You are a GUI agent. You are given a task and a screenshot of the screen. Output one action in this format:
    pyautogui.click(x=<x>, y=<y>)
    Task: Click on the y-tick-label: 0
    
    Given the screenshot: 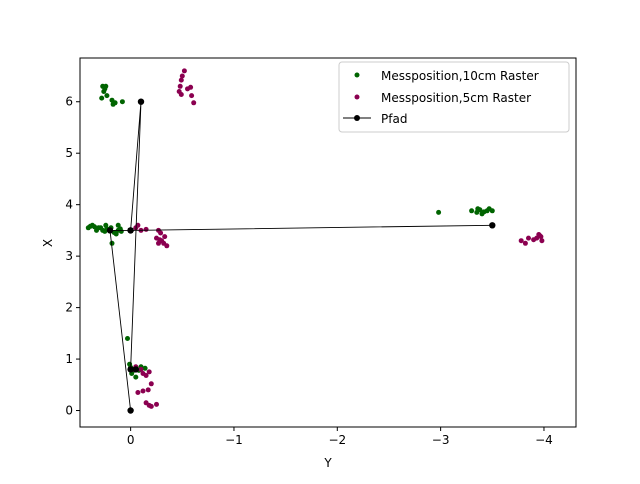 What is the action you would take?
    pyautogui.click(x=69, y=411)
    